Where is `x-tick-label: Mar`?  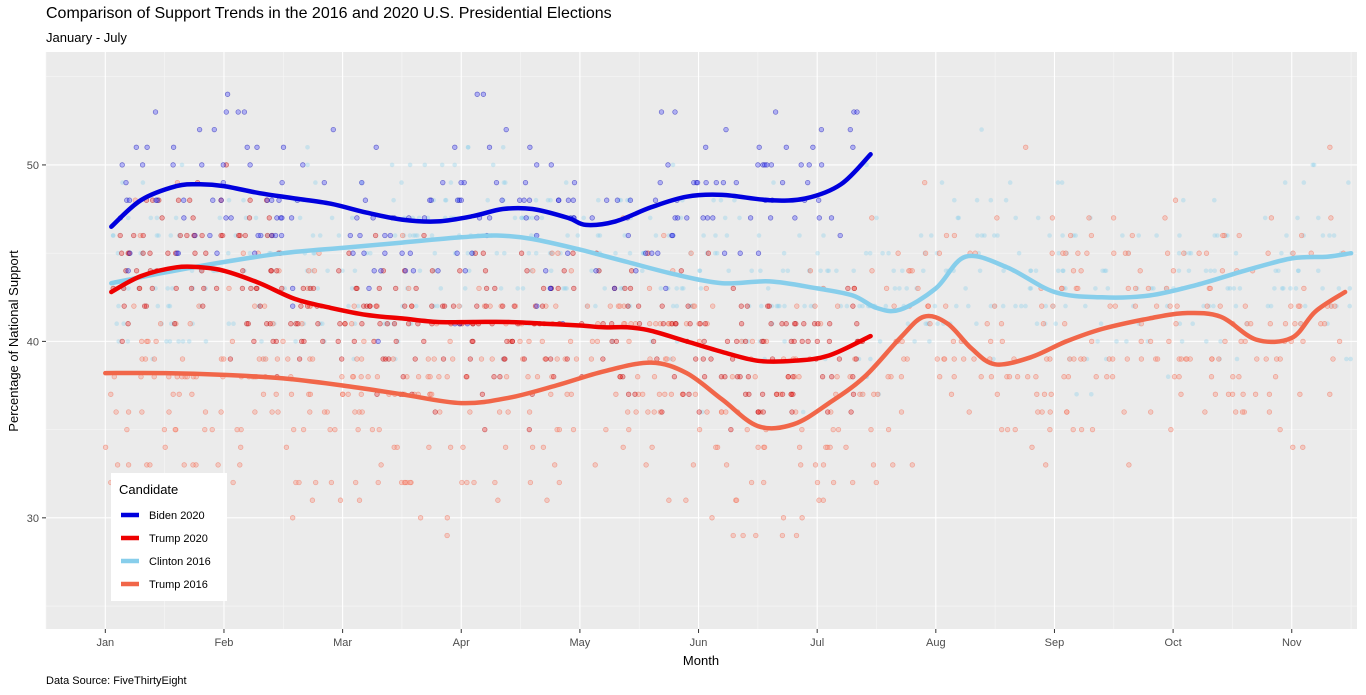
x-tick-label: Mar is located at coordinates (342, 643).